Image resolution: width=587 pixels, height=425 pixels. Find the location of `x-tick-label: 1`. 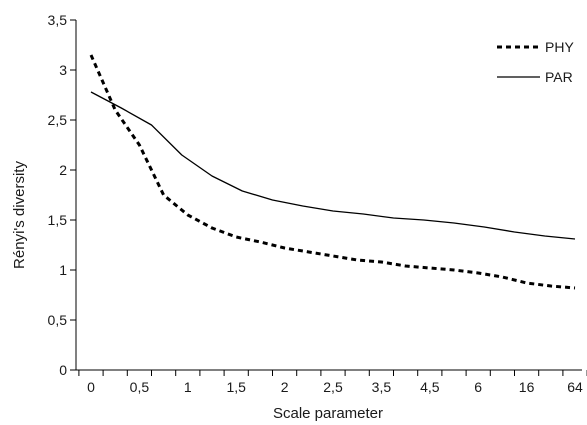

x-tick-label: 1 is located at coordinates (188, 387).